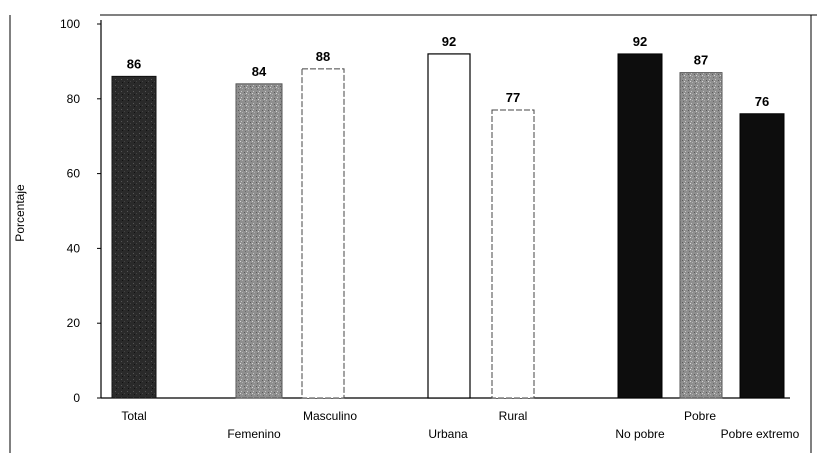 This screenshot has height=458, width=817. I want to click on bar-no-pobre, so click(640, 226).